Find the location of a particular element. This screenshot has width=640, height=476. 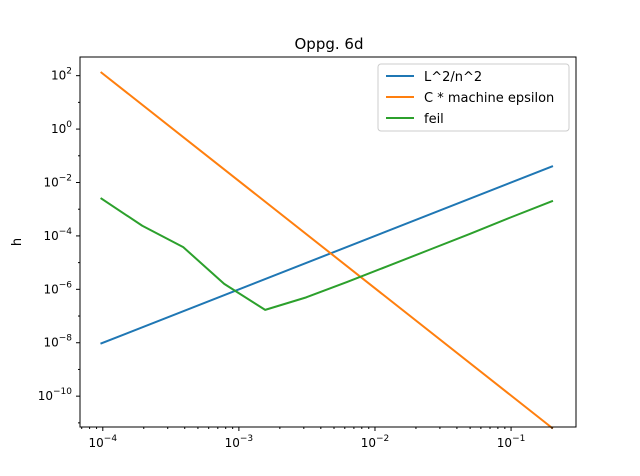

x-tick-exponent: −3 is located at coordinates (246, 439).